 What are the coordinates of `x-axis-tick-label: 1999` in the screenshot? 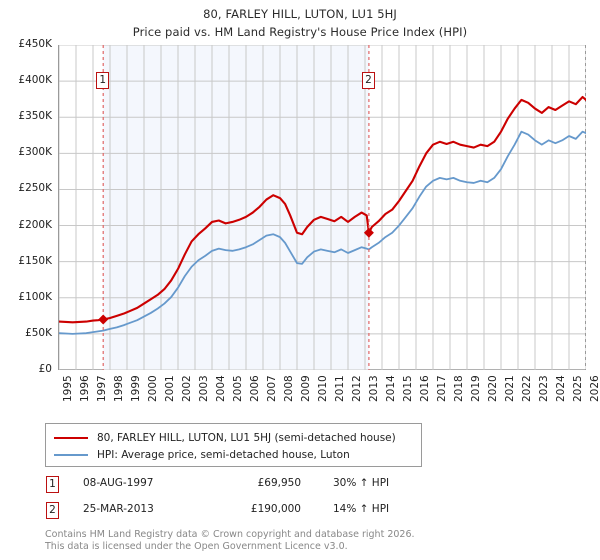 It's located at (136, 388).